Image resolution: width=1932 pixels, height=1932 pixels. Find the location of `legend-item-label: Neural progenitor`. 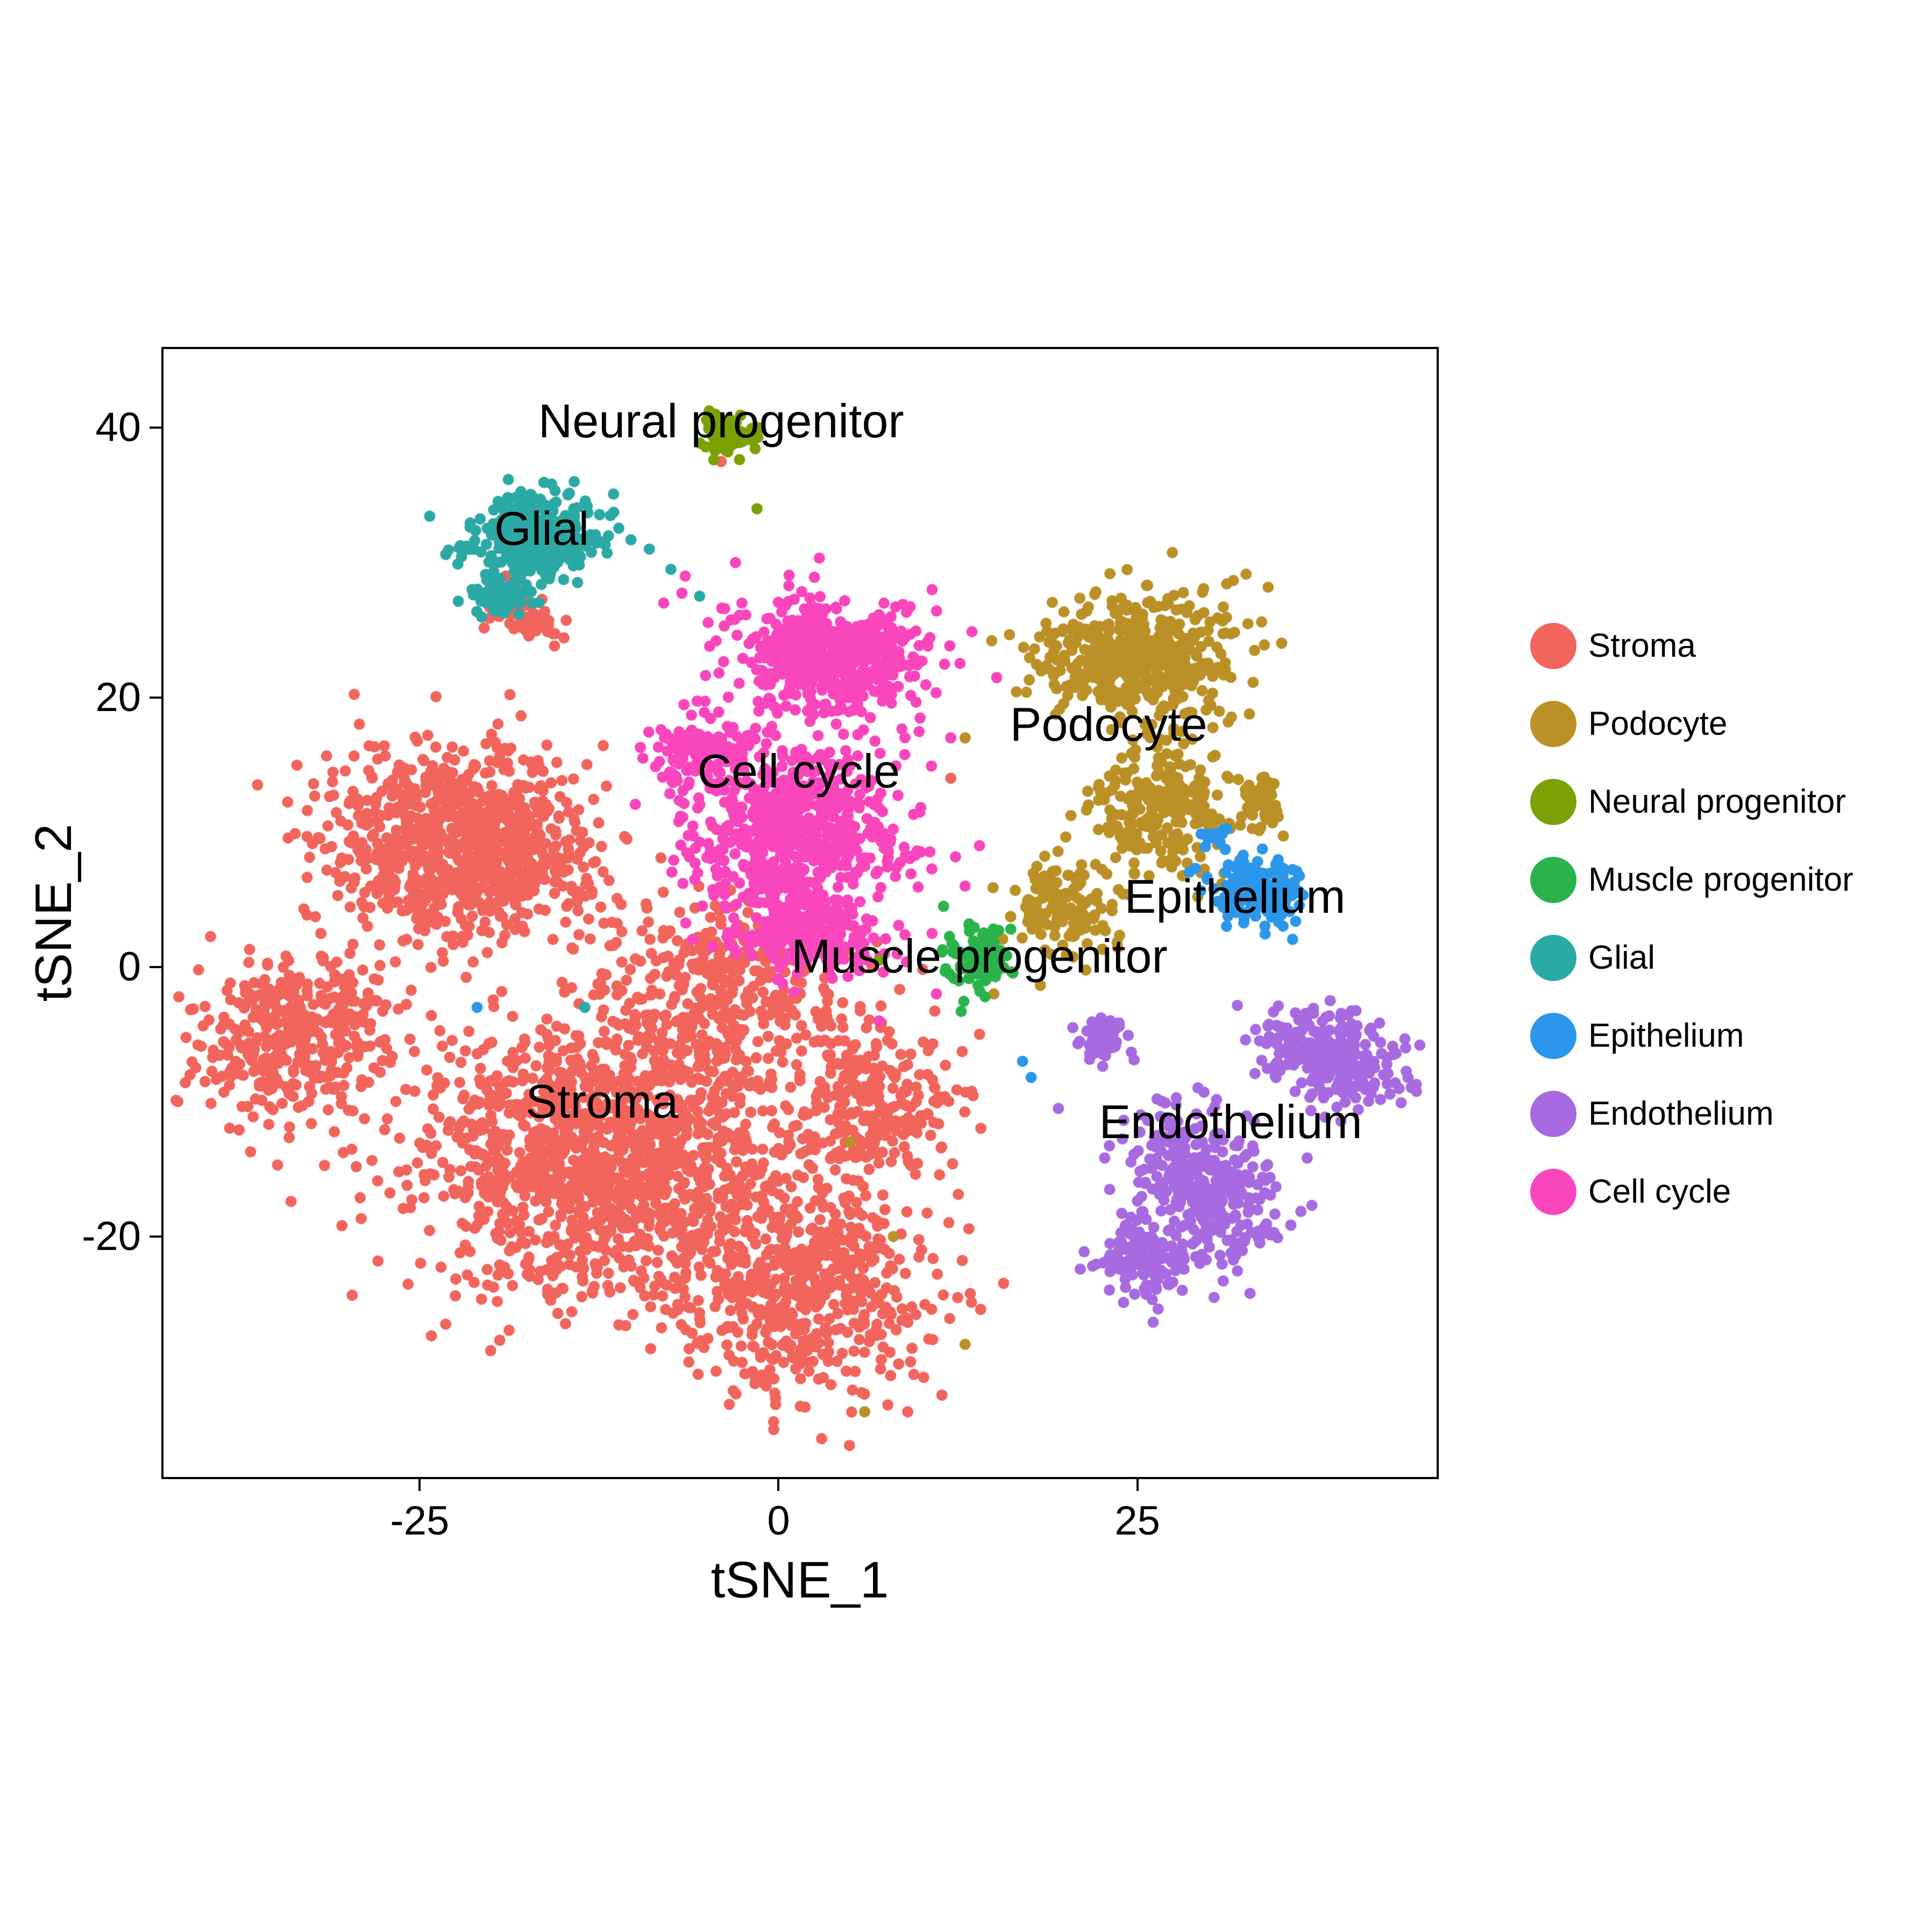

legend-item-label: Neural progenitor is located at coordinates (1717, 802).